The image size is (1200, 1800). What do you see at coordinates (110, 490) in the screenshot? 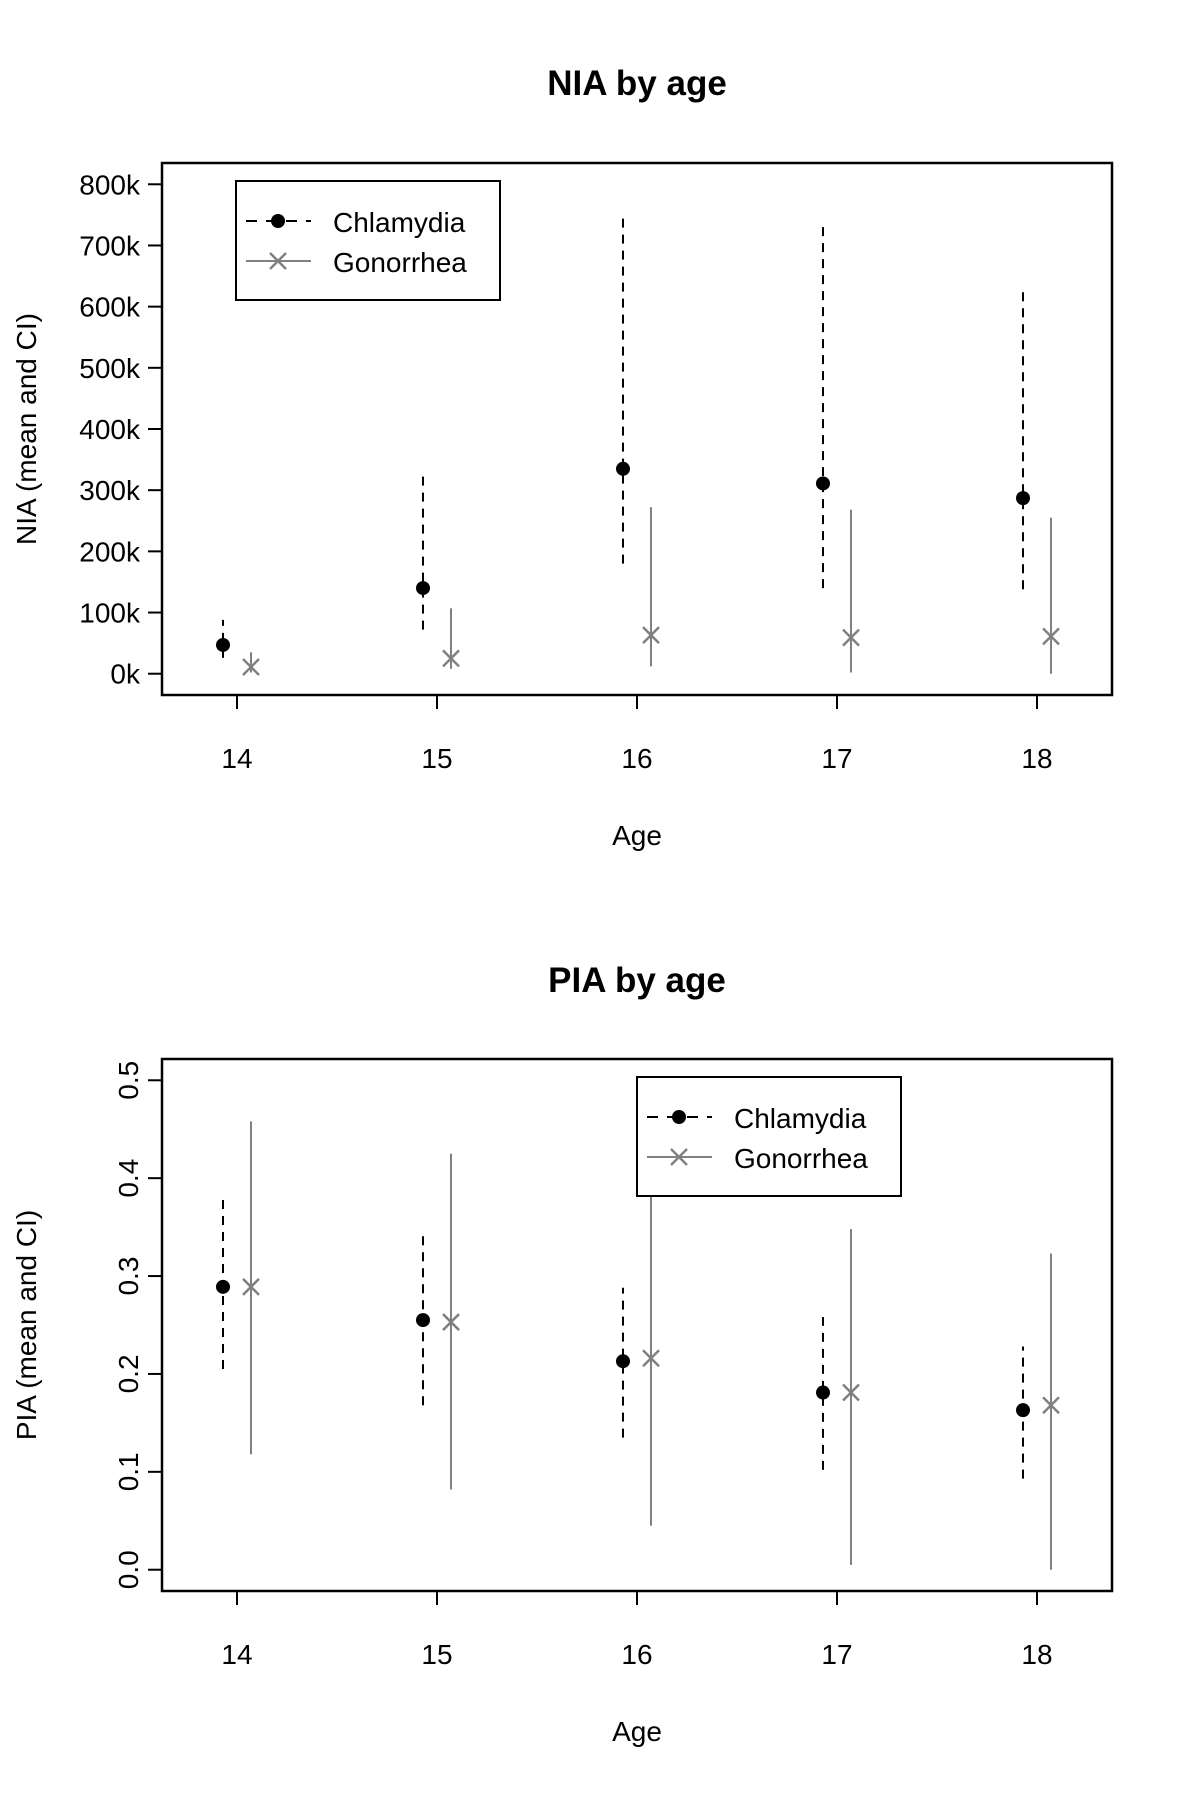
I see `y-tick-label: 300k` at bounding box center [110, 490].